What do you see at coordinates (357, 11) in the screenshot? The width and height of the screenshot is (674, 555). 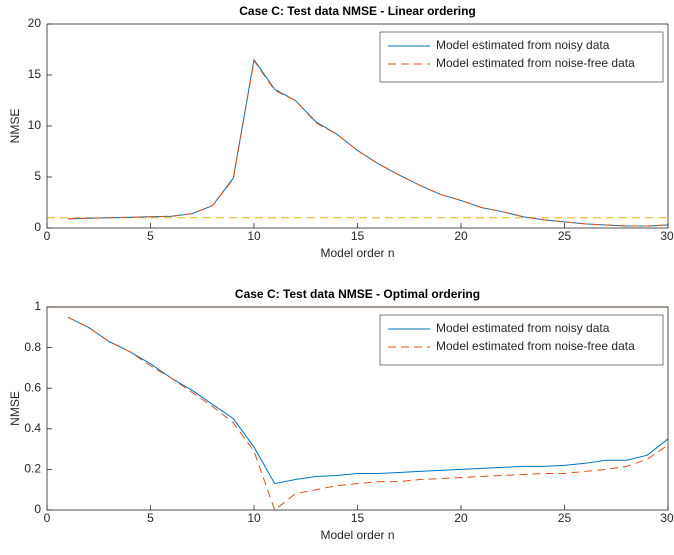 I see `chart-title: Case C: Test data NMSE - Linear ordering` at bounding box center [357, 11].